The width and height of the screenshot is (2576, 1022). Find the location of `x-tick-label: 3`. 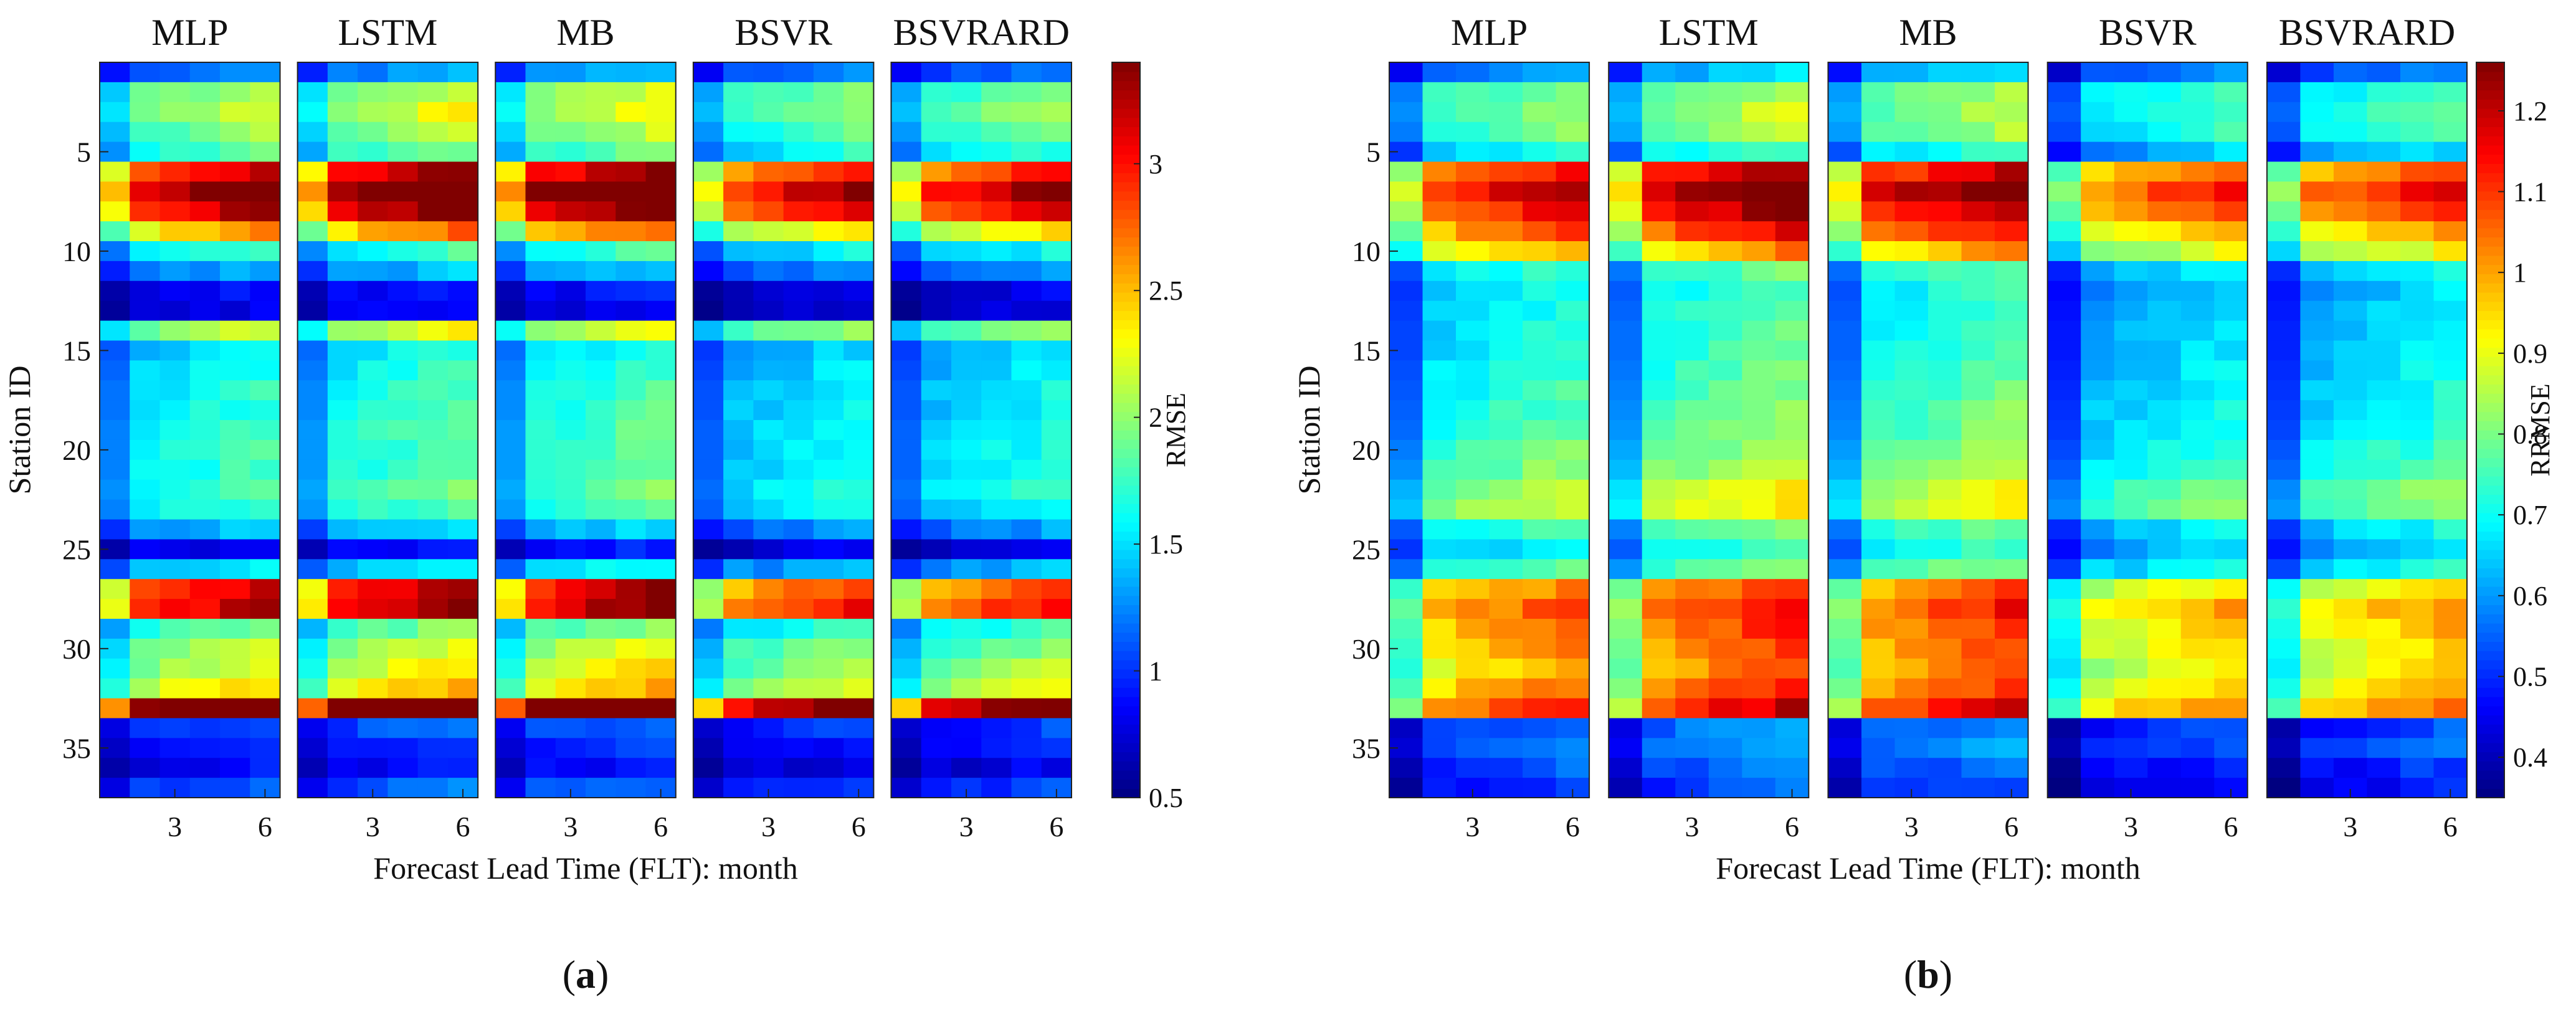

x-tick-label: 3 is located at coordinates (570, 827).